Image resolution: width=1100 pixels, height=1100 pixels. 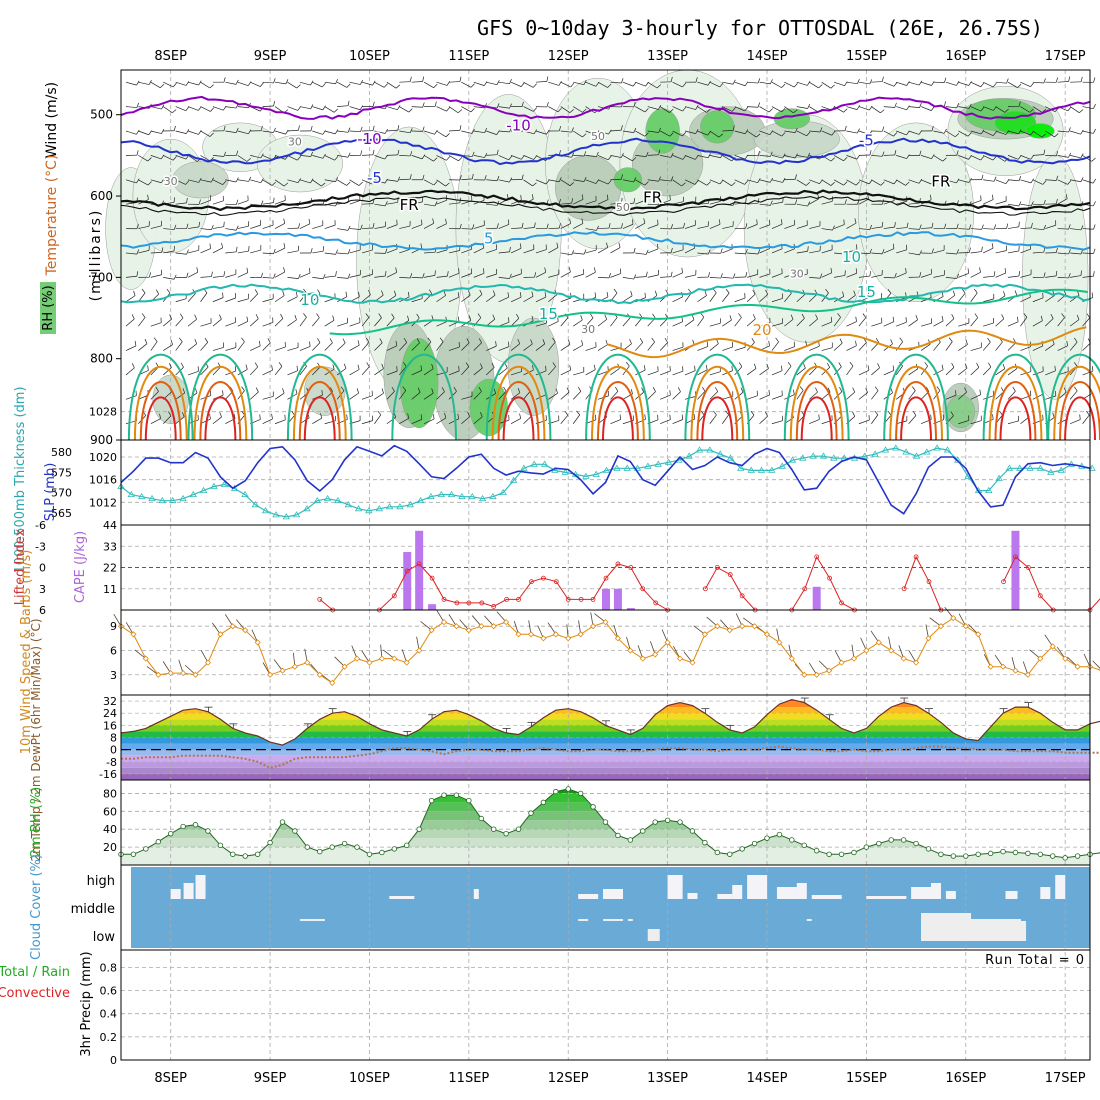 I want to click on y-tick-label: 900, so click(x=101, y=440).